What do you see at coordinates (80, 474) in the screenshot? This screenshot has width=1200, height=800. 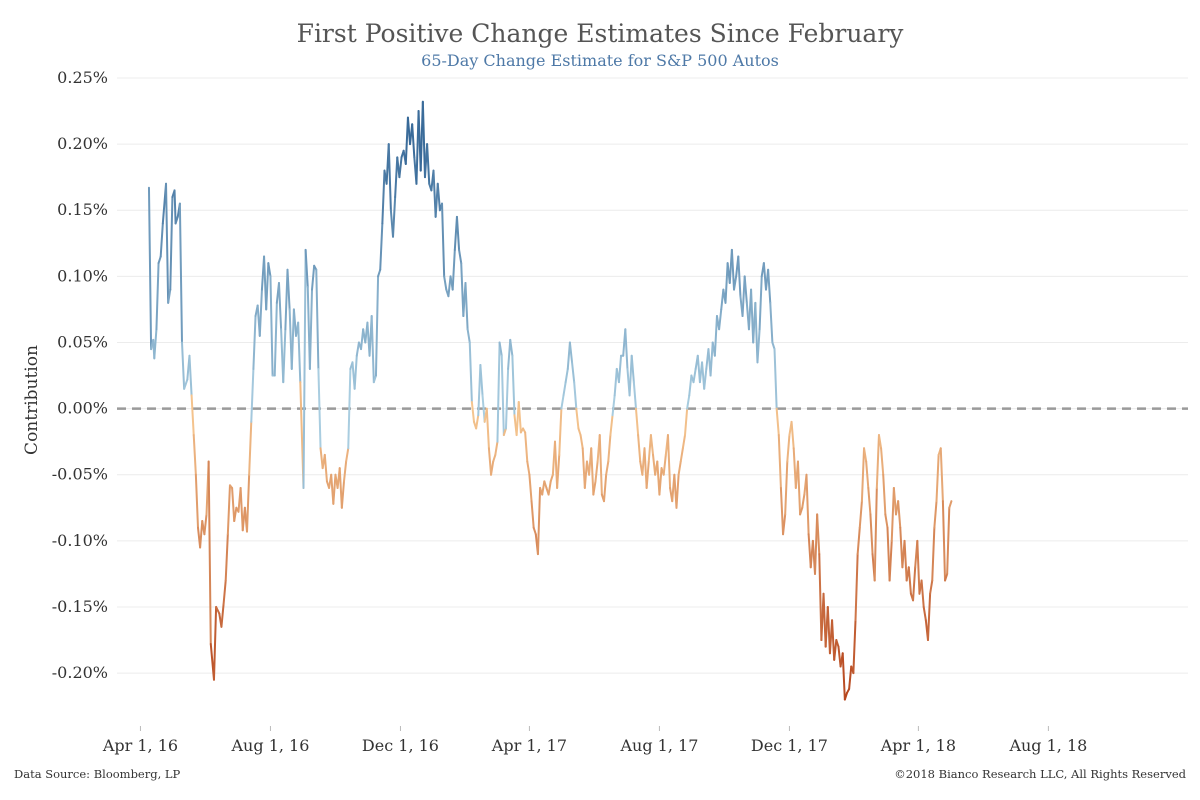 I see `y-tick-label: -0.05%` at bounding box center [80, 474].